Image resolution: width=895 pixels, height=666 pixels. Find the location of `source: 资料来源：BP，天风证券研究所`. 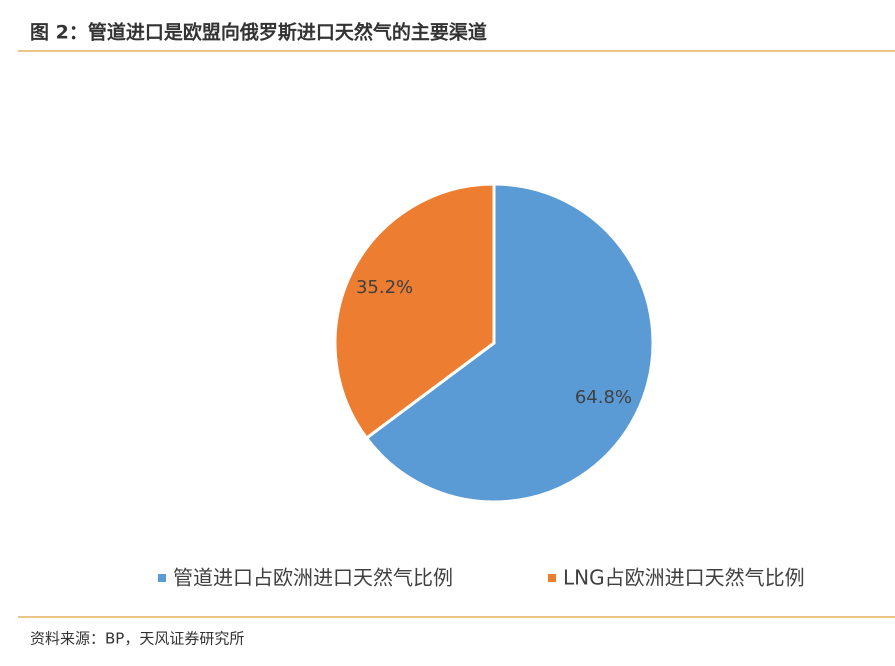

source: 资料来源：BP，天风证券研究所 is located at coordinates (137, 639).